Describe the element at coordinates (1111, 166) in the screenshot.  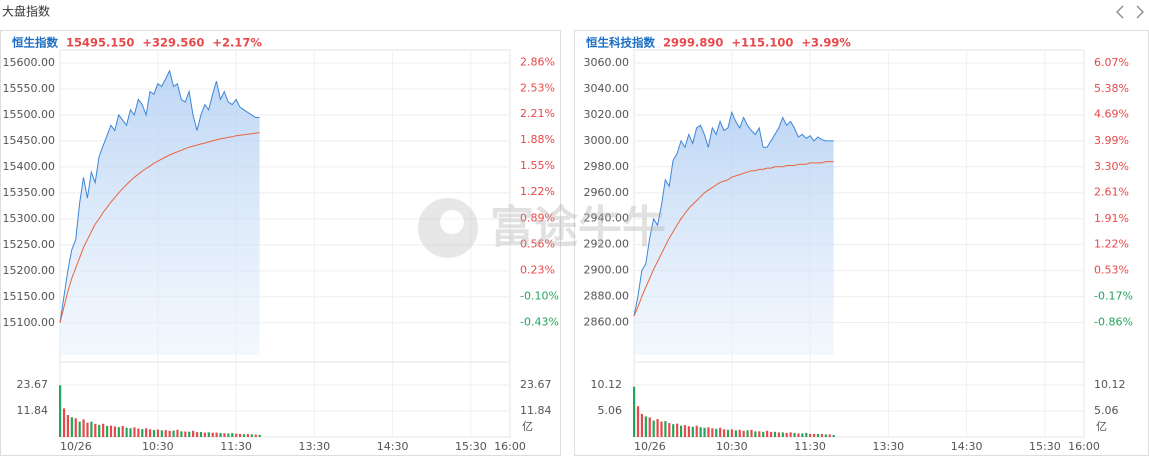
I see `y2-tick-label: 3.30%` at that location.